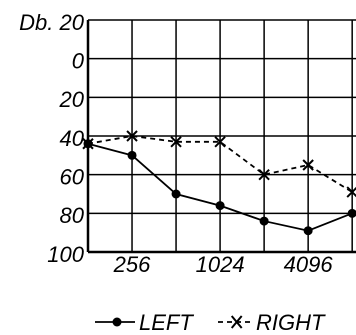 Image resolution: width=356 pixels, height=335 pixels. What do you see at coordinates (52, 22) in the screenshot?
I see `y-tick-label: Db. 20` at bounding box center [52, 22].